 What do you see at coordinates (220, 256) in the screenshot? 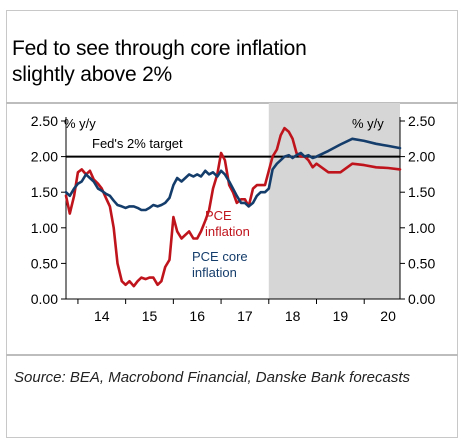
I see `legend-core-line1: PCE core` at bounding box center [220, 256].